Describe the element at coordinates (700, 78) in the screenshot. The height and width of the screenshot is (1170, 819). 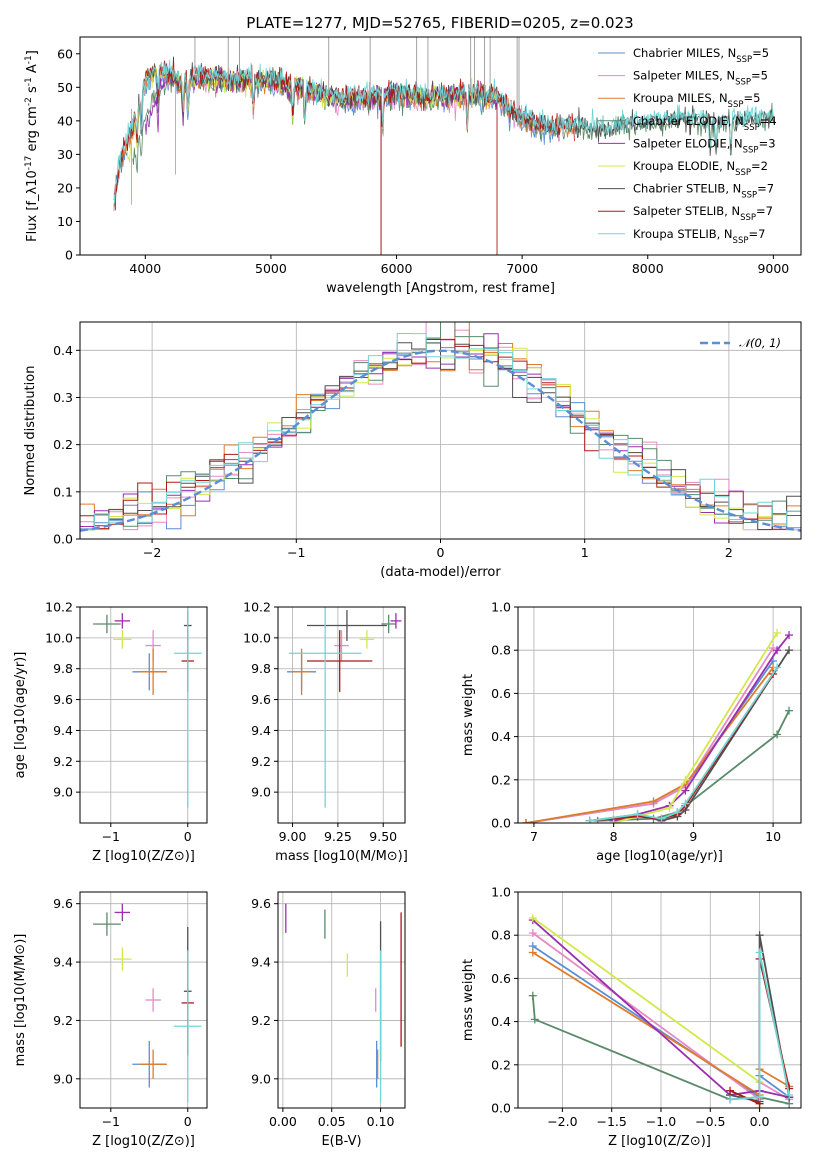
I see `legend-label-1: Salpeter MILES, NSSP=5` at that location.